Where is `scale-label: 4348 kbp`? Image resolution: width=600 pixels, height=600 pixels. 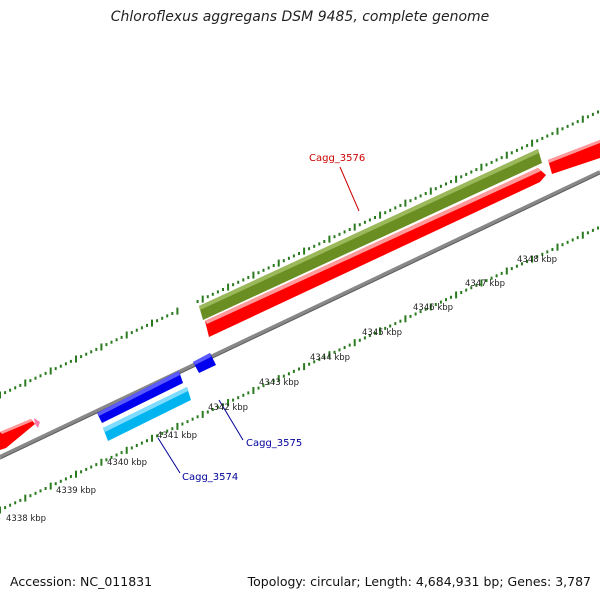 scale-label: 4348 kbp is located at coordinates (537, 260).